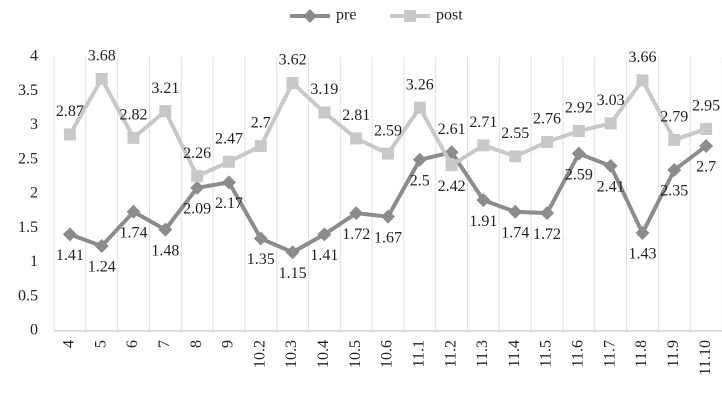  I want to click on data-label: 2.82, so click(134, 115).